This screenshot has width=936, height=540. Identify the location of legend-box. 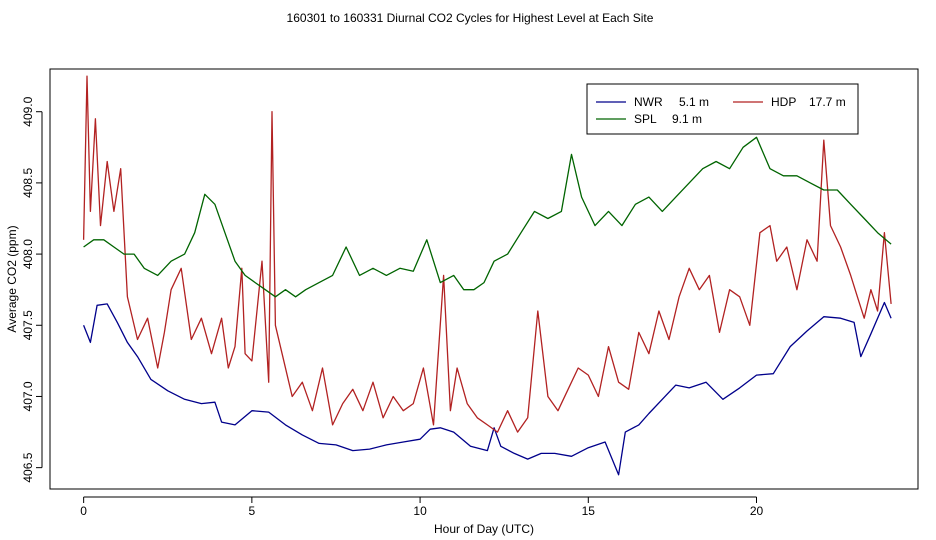
(722, 109).